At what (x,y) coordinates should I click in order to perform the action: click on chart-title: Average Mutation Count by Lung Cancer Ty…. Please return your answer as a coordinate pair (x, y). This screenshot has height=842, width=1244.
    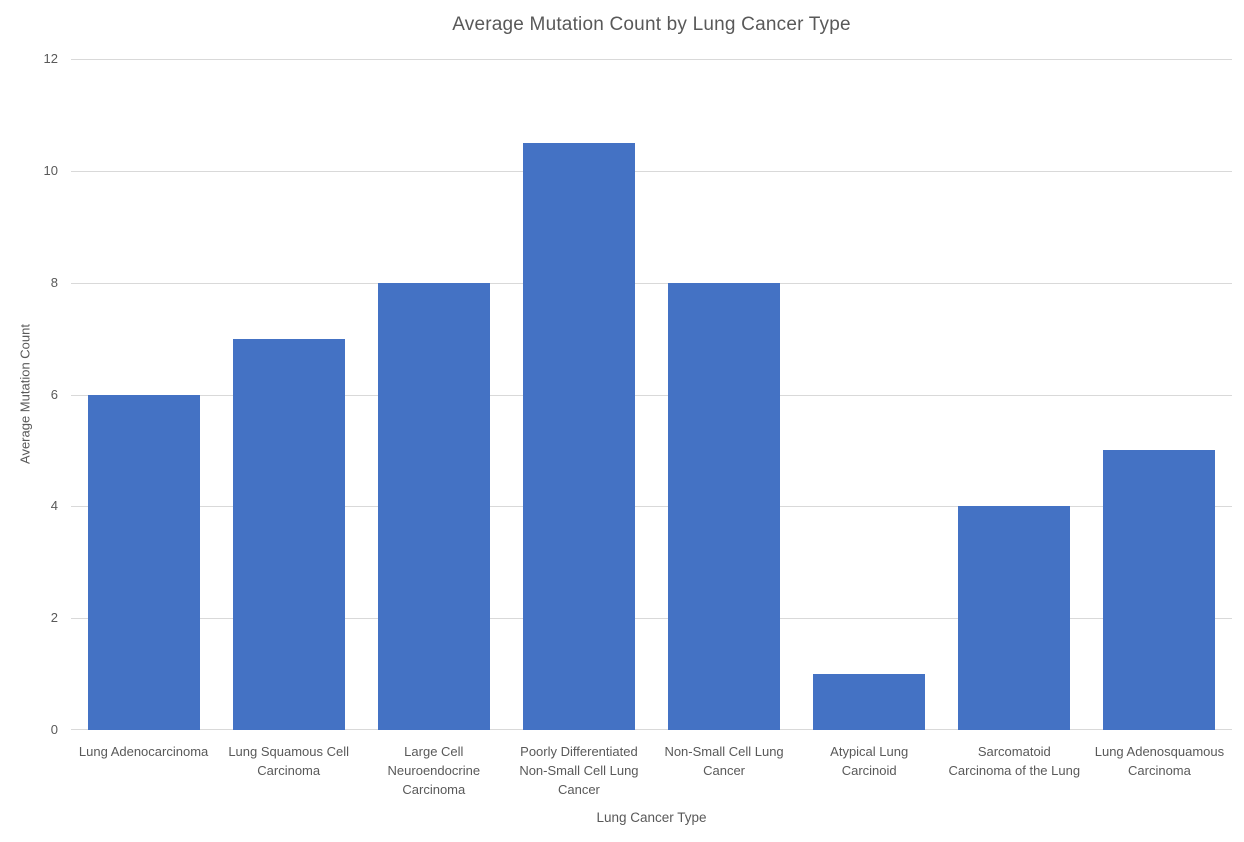
    Looking at the image, I should click on (651, 24).